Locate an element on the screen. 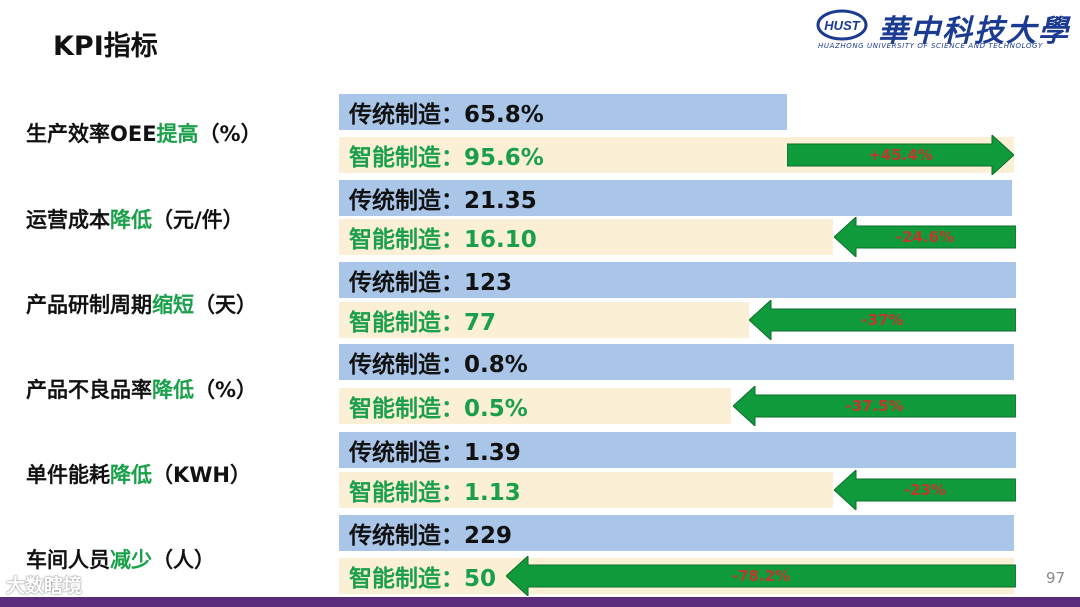  smart-value: 智能制造：77 is located at coordinates (423, 323).